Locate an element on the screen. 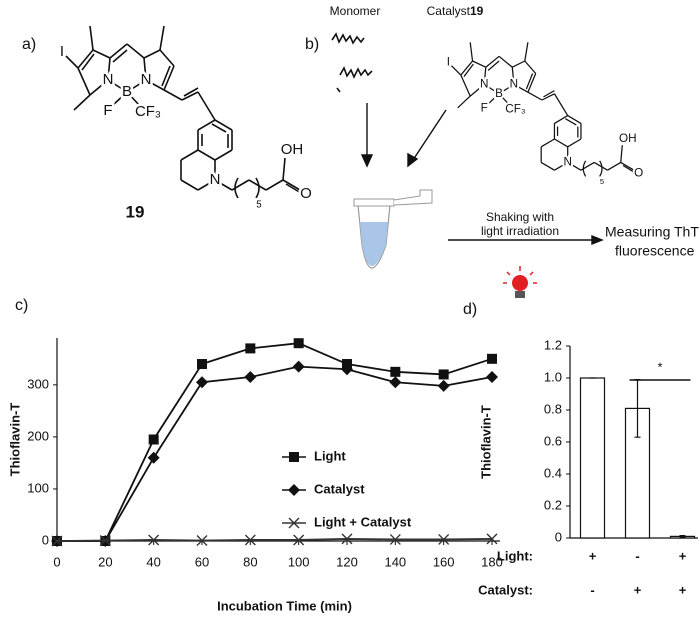  x-tick-label: 0 is located at coordinates (56, 561).